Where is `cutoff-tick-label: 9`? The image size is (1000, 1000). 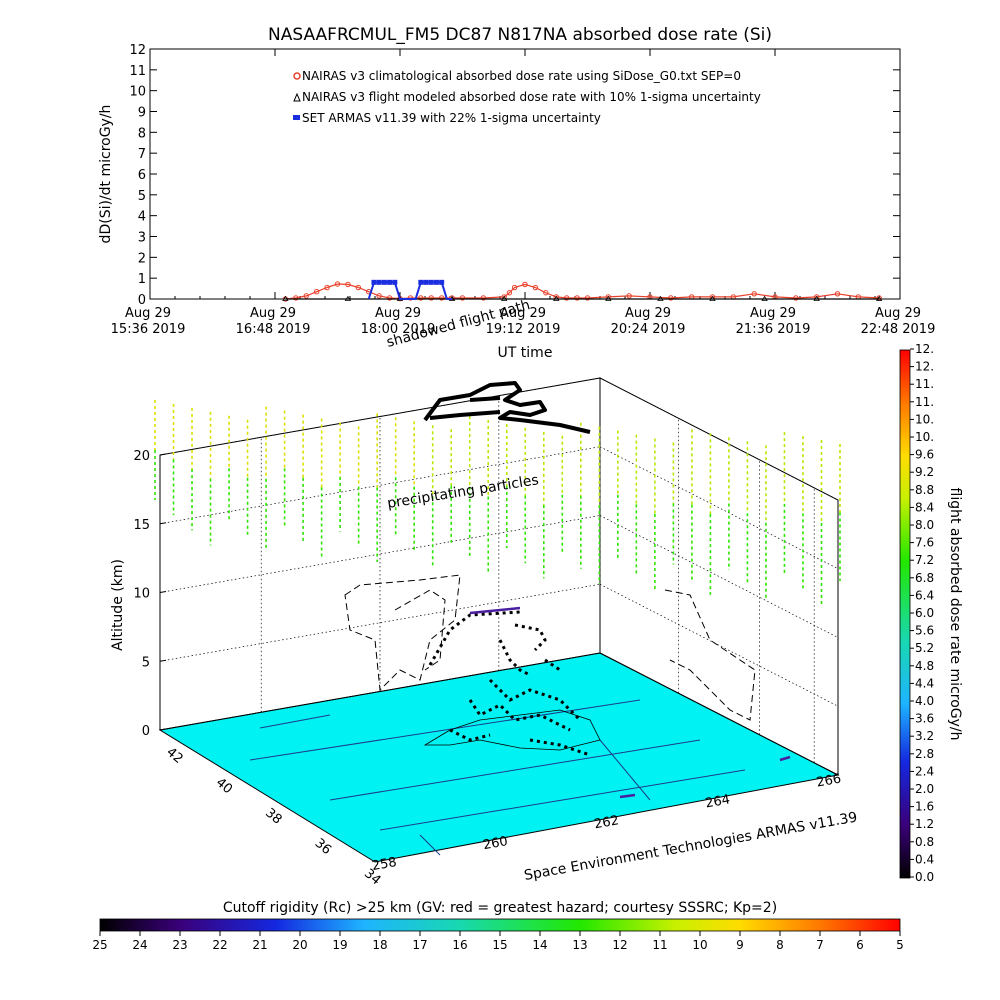 cutoff-tick-label: 9 is located at coordinates (740, 945).